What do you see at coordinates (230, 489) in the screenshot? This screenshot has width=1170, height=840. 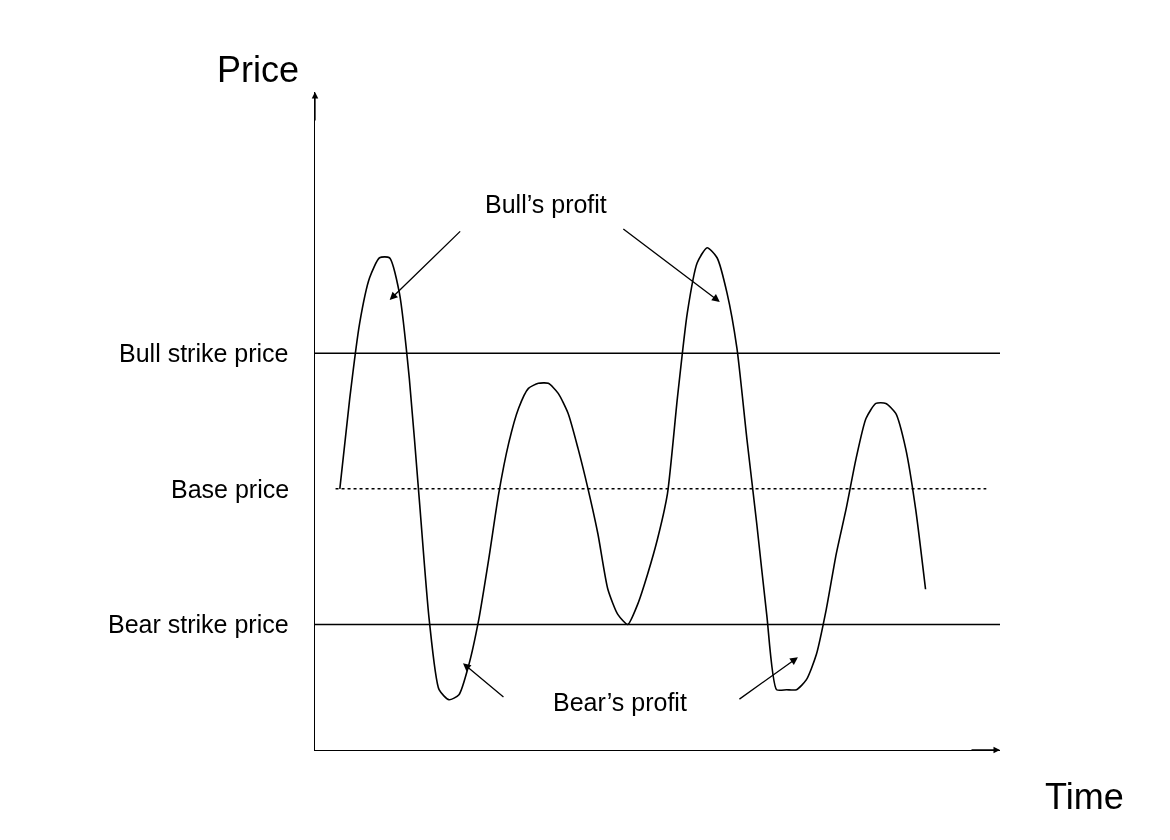 I see `ref-line-label: Base price` at bounding box center [230, 489].